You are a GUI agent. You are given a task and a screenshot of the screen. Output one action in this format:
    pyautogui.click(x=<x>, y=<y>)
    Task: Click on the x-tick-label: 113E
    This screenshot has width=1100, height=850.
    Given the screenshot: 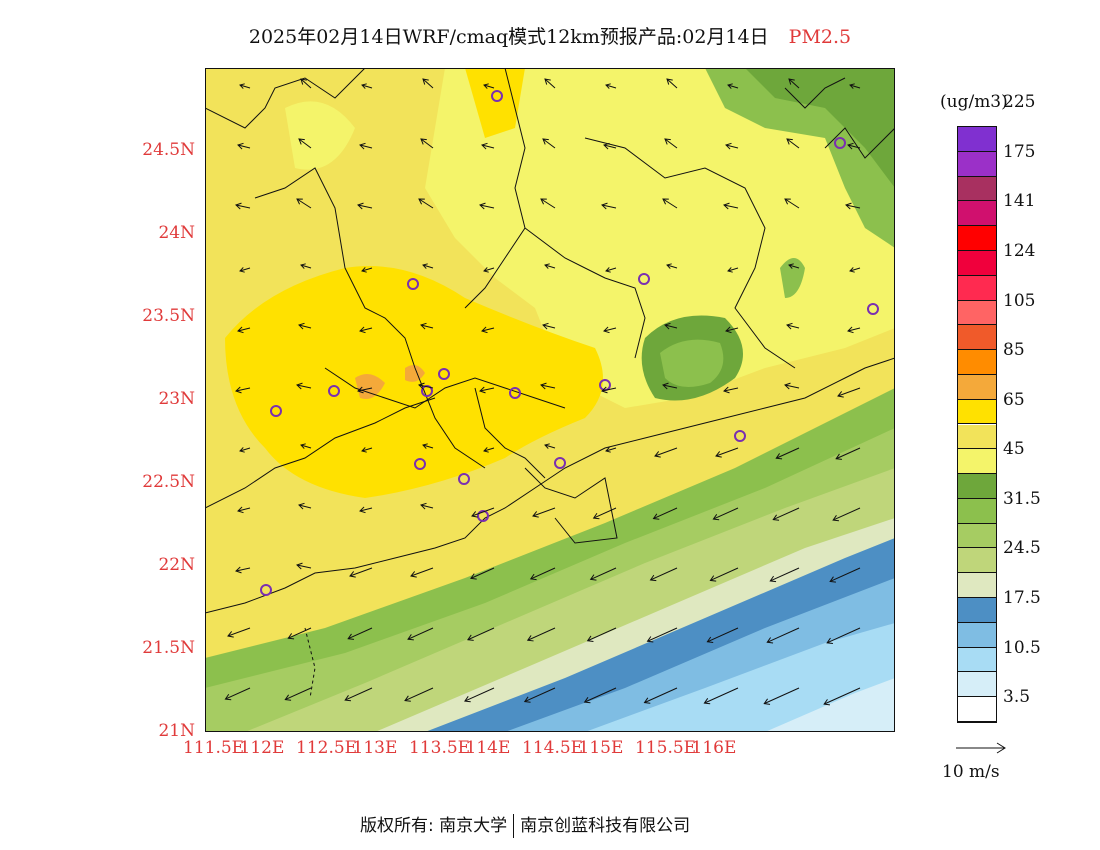 What is the action you would take?
    pyautogui.click(x=375, y=748)
    